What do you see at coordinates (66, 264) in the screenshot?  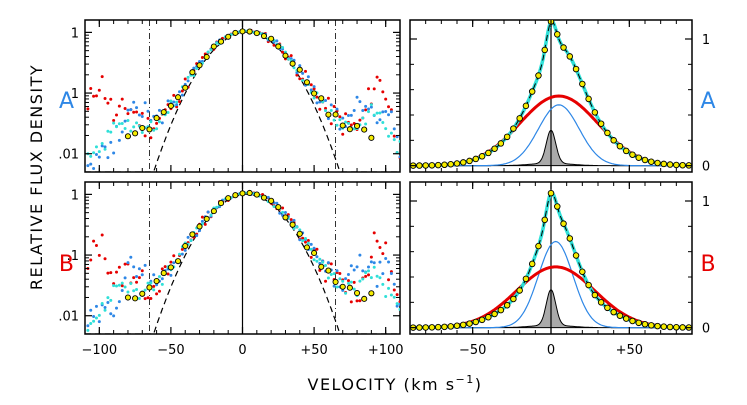 I see `image-label-B-left: B` at bounding box center [66, 264].